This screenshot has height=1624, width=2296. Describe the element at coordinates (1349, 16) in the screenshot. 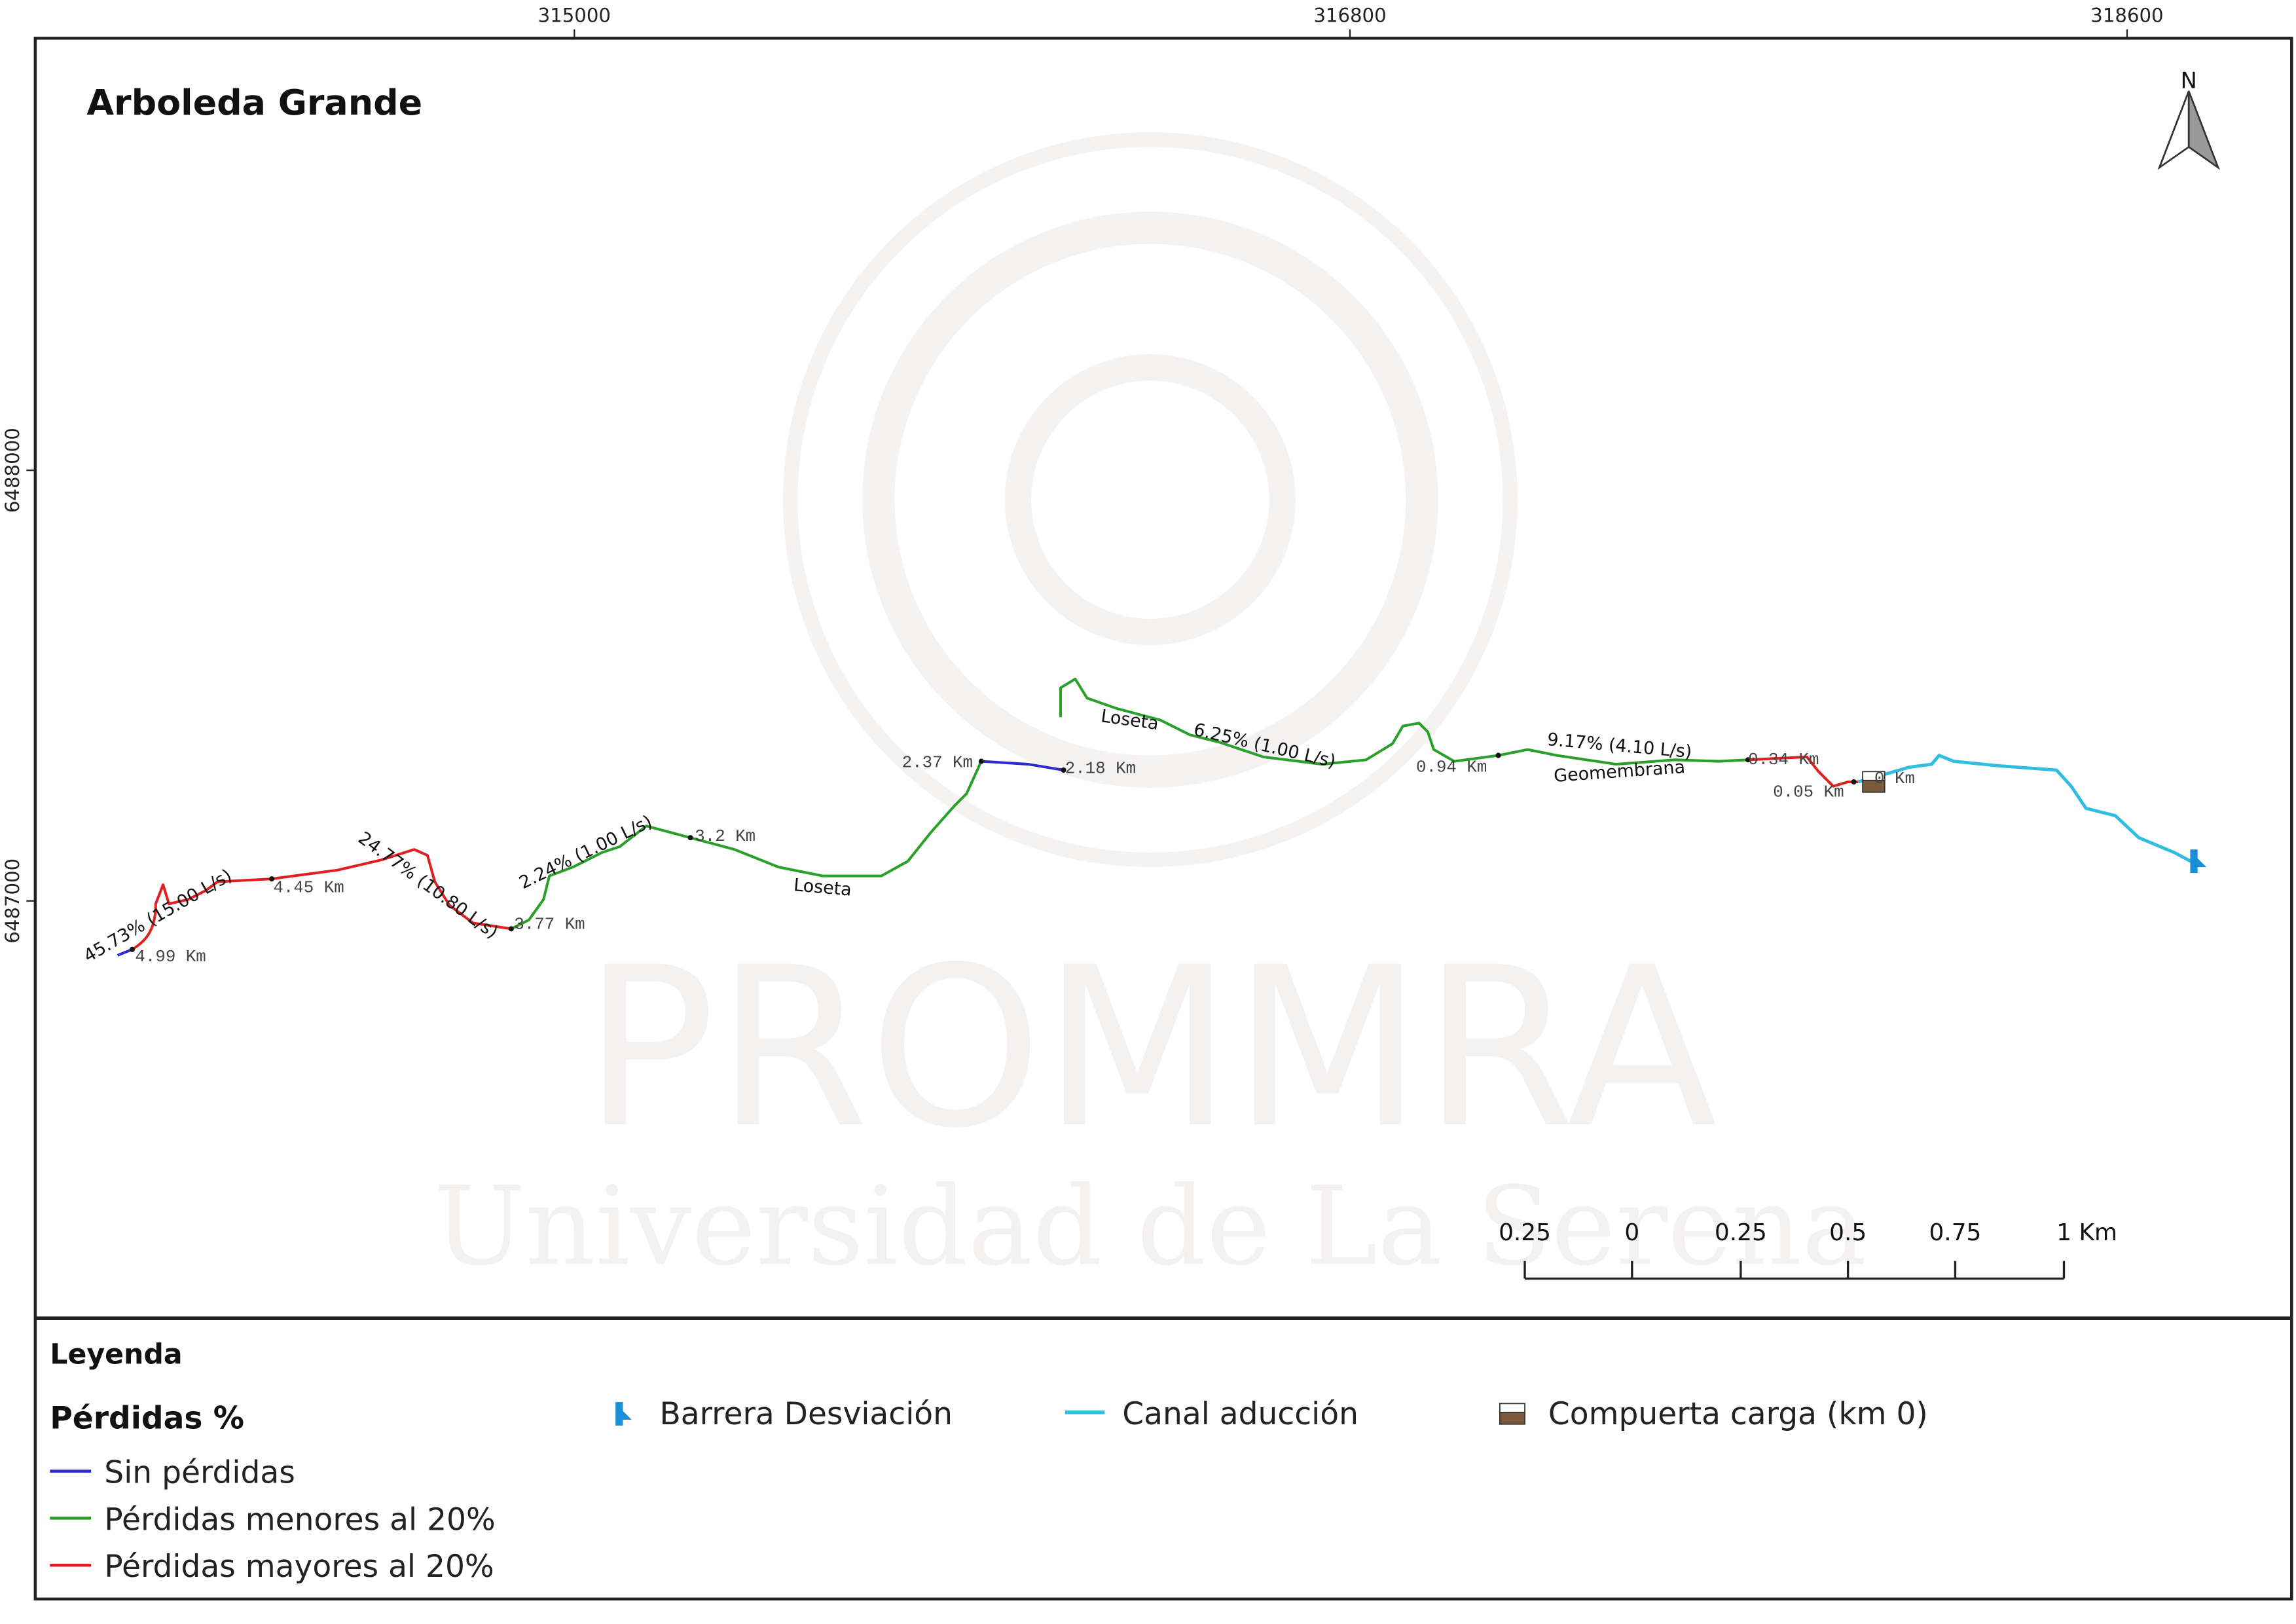

I see `x-coordinate: 316800` at that location.